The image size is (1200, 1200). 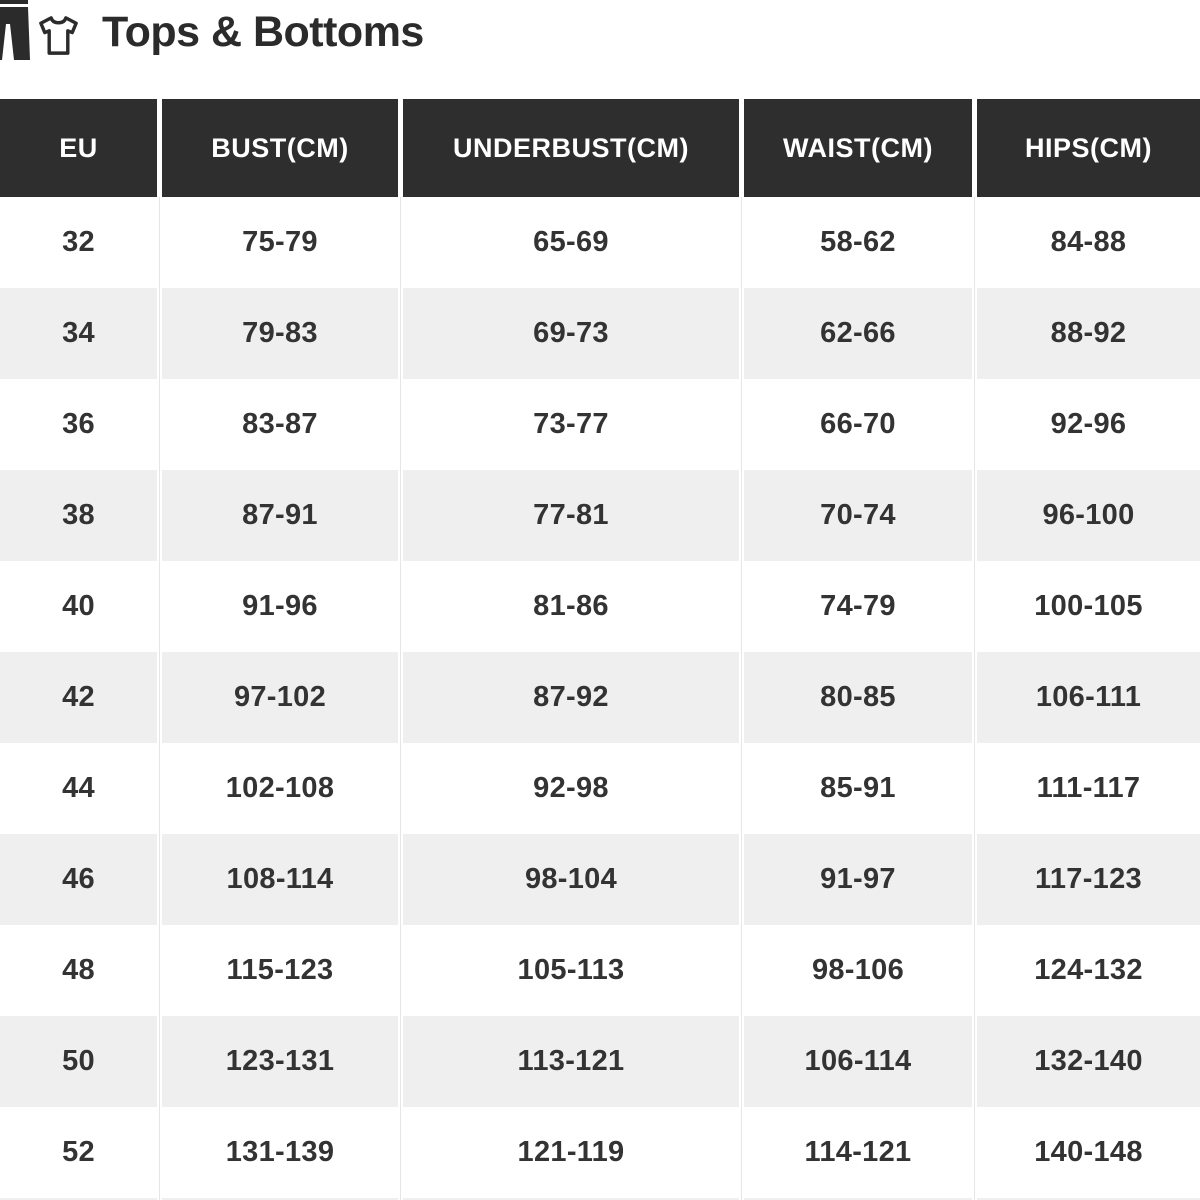 I want to click on table-row: 32 75-79 65-69 58-62 84-88, so click(x=600, y=242).